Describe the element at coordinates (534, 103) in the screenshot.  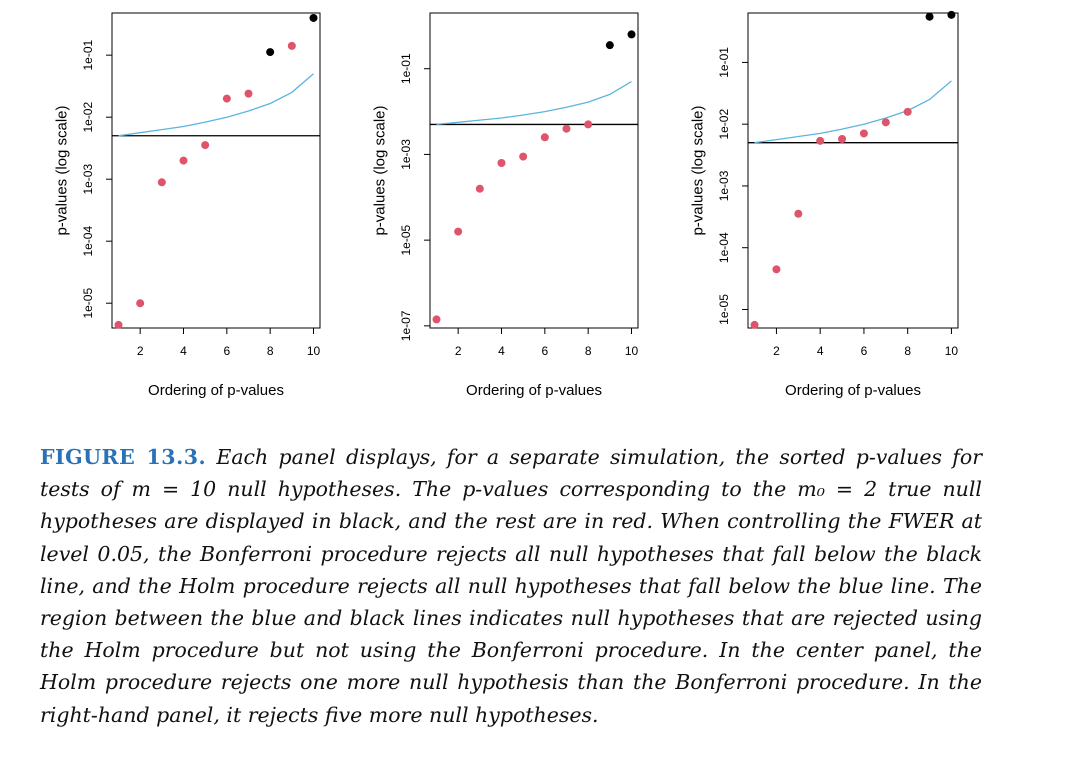
I see `panel-2-holm-line` at that location.